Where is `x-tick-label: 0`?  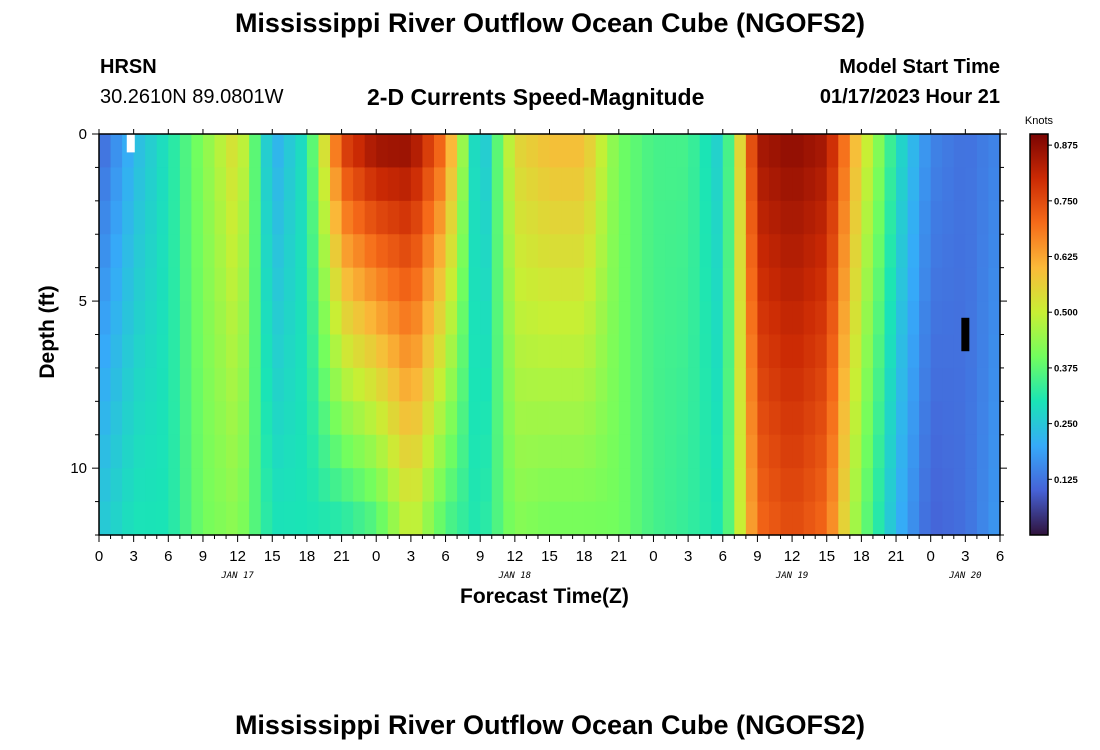 x-tick-label: 0 is located at coordinates (931, 556).